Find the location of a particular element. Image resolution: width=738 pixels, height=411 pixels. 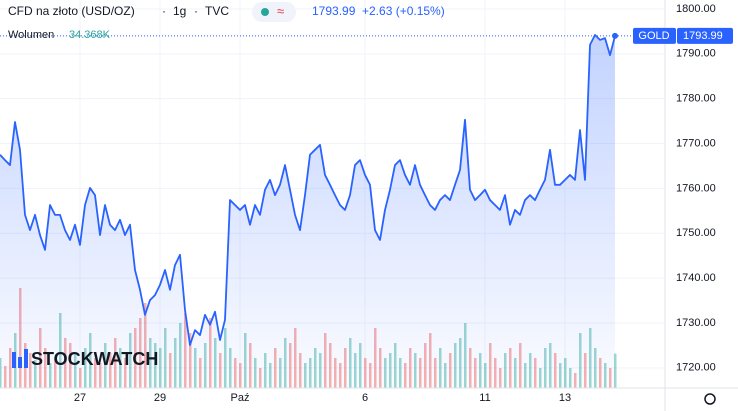

last-point is located at coordinates (615, 35).